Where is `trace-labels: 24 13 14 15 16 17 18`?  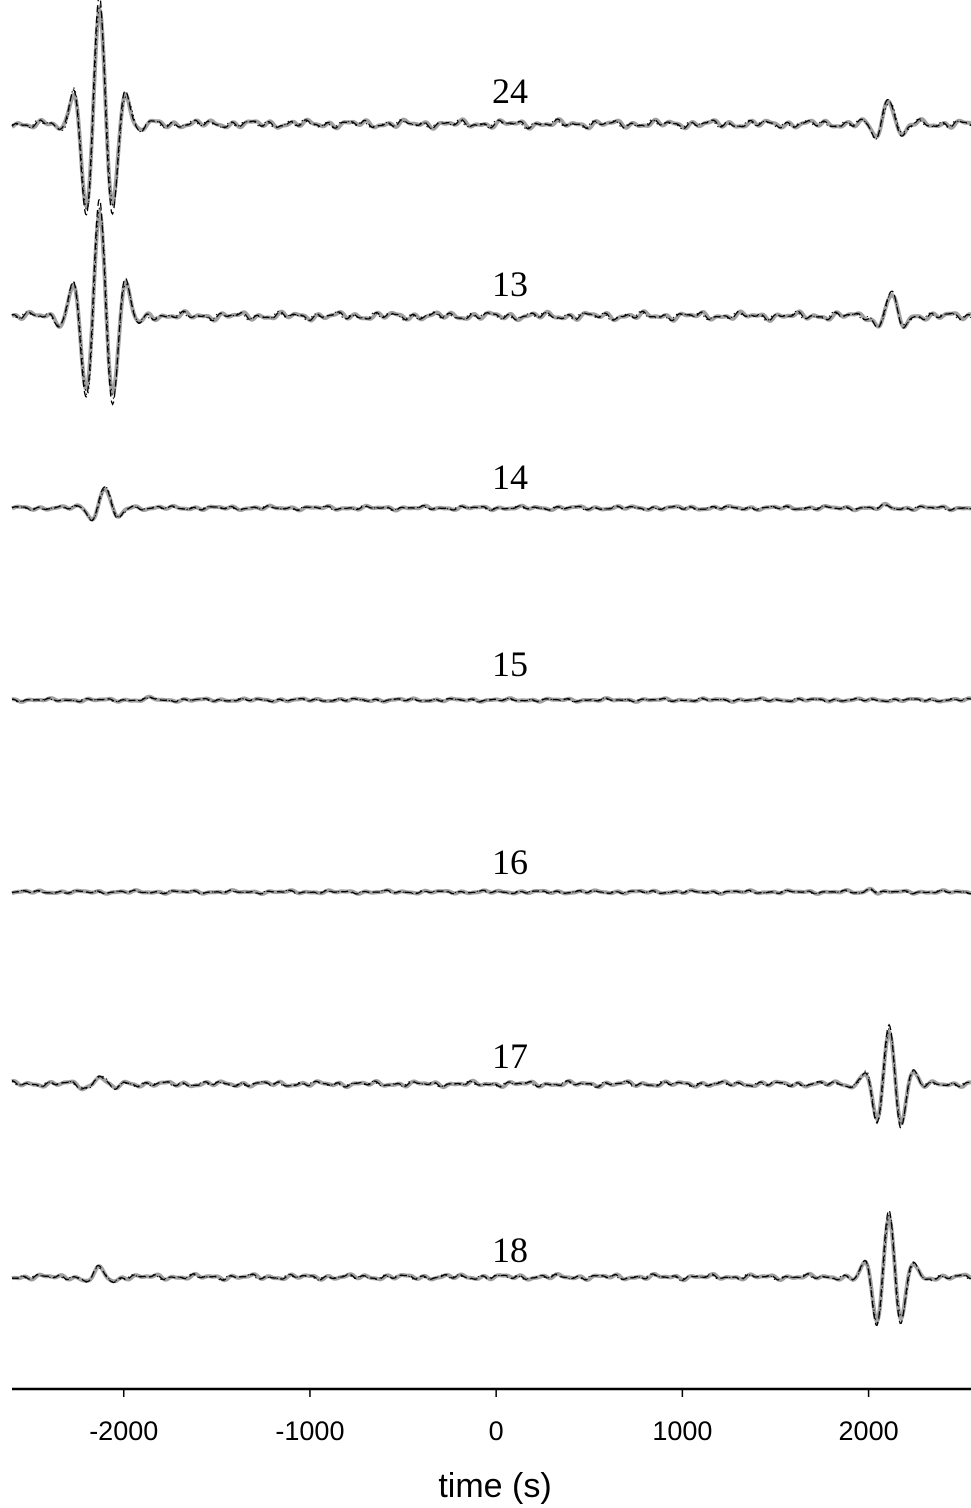
trace-labels: 24 13 14 15 16 17 18 is located at coordinates (510, 670).